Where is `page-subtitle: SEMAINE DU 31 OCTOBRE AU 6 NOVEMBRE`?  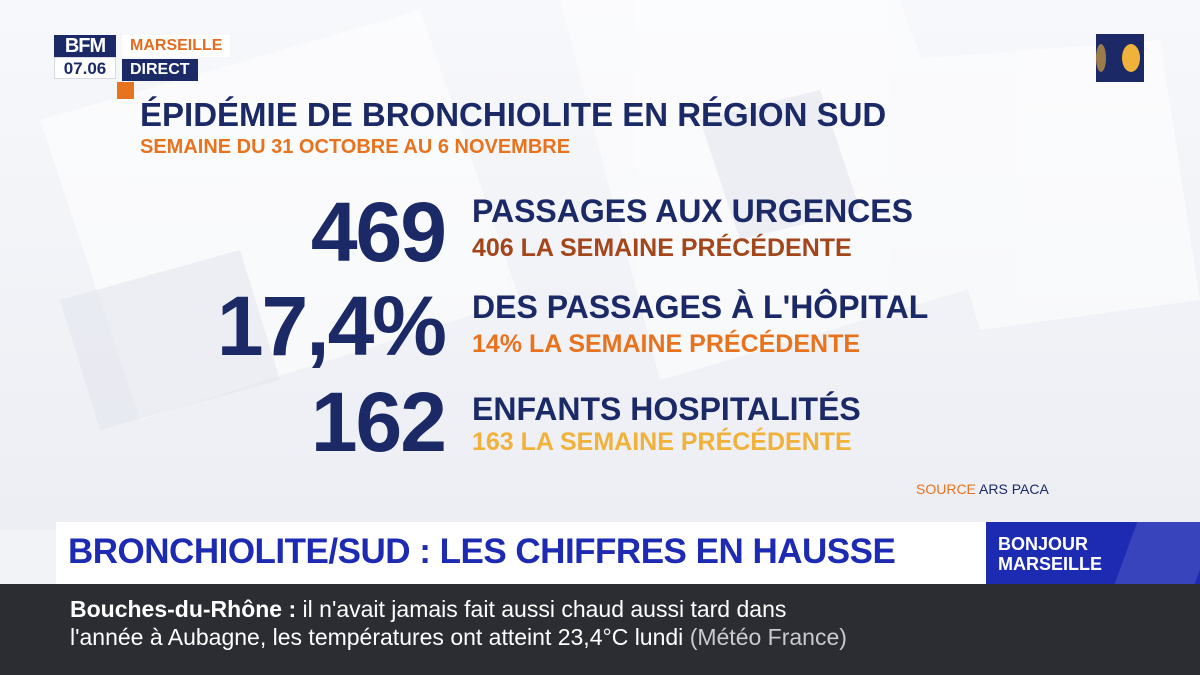 page-subtitle: SEMAINE DU 31 OCTOBRE AU 6 NOVEMBRE is located at coordinates (355, 147).